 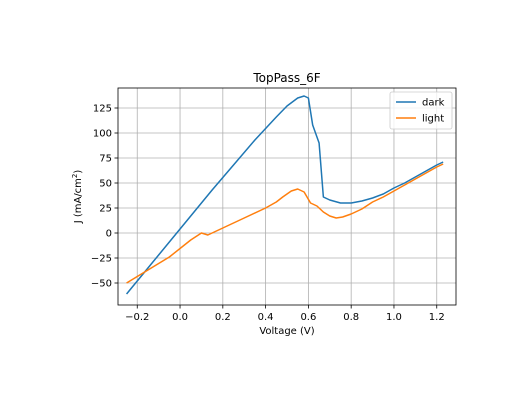 What do you see at coordinates (180, 317) in the screenshot?
I see `x-tick-label: 0.0` at bounding box center [180, 317].